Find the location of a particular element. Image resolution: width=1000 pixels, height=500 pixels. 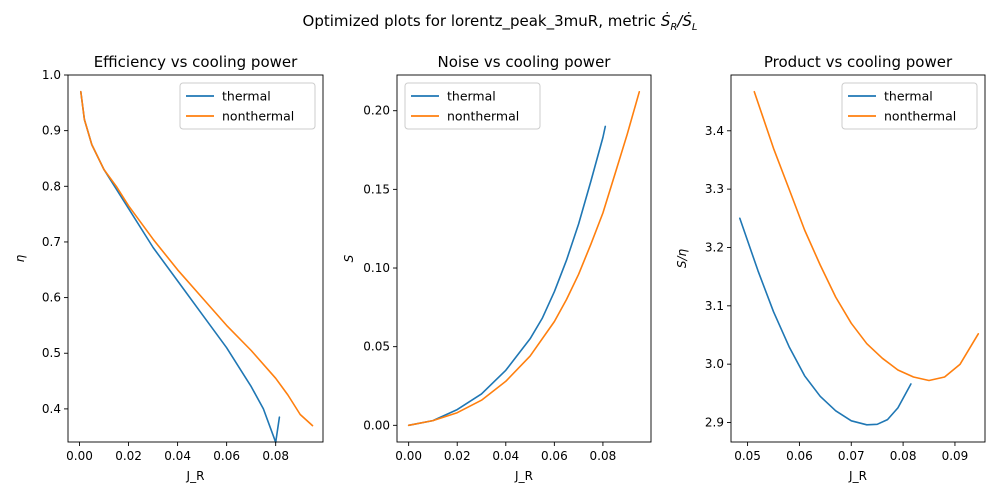

y-tick-label: 3.2 is located at coordinates (714, 247).